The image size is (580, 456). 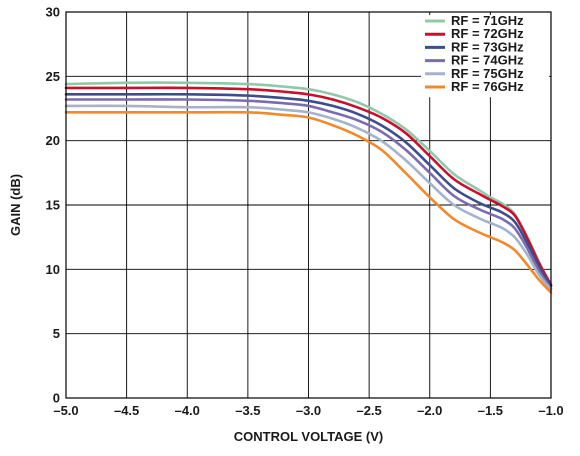 What do you see at coordinates (53, 76) in the screenshot?
I see `y-tick-label: 25` at bounding box center [53, 76].